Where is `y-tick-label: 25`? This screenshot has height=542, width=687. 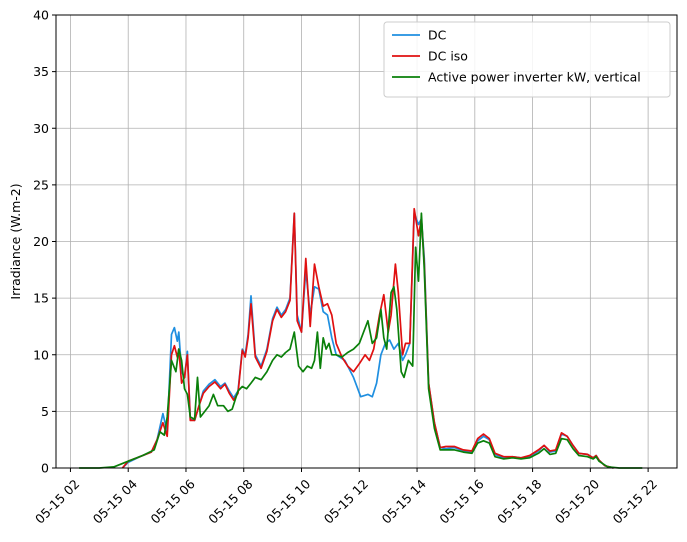 y-tick-label: 25 is located at coordinates (41, 184).